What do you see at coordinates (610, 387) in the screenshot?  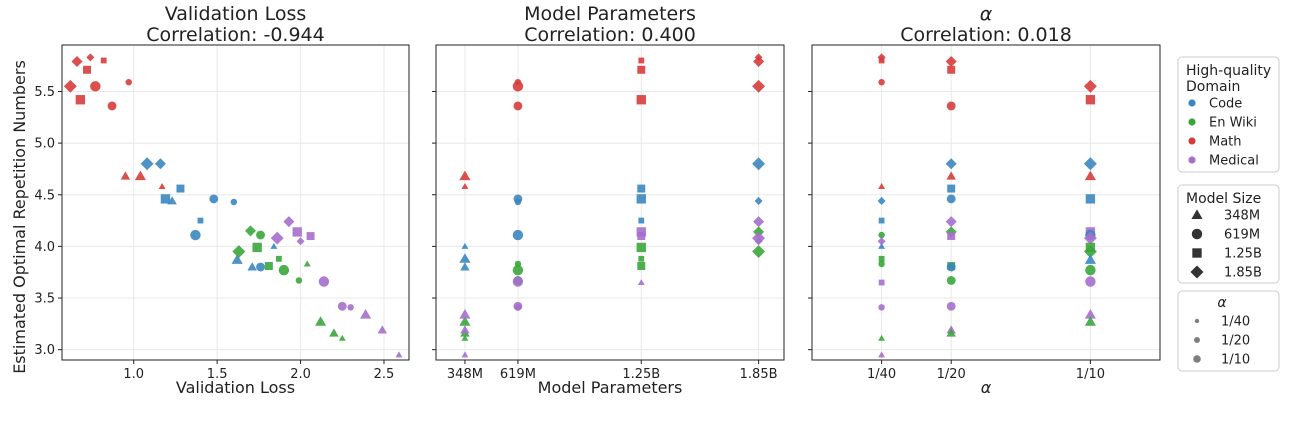 I see `x-axis-label: Model Parameters` at bounding box center [610, 387].